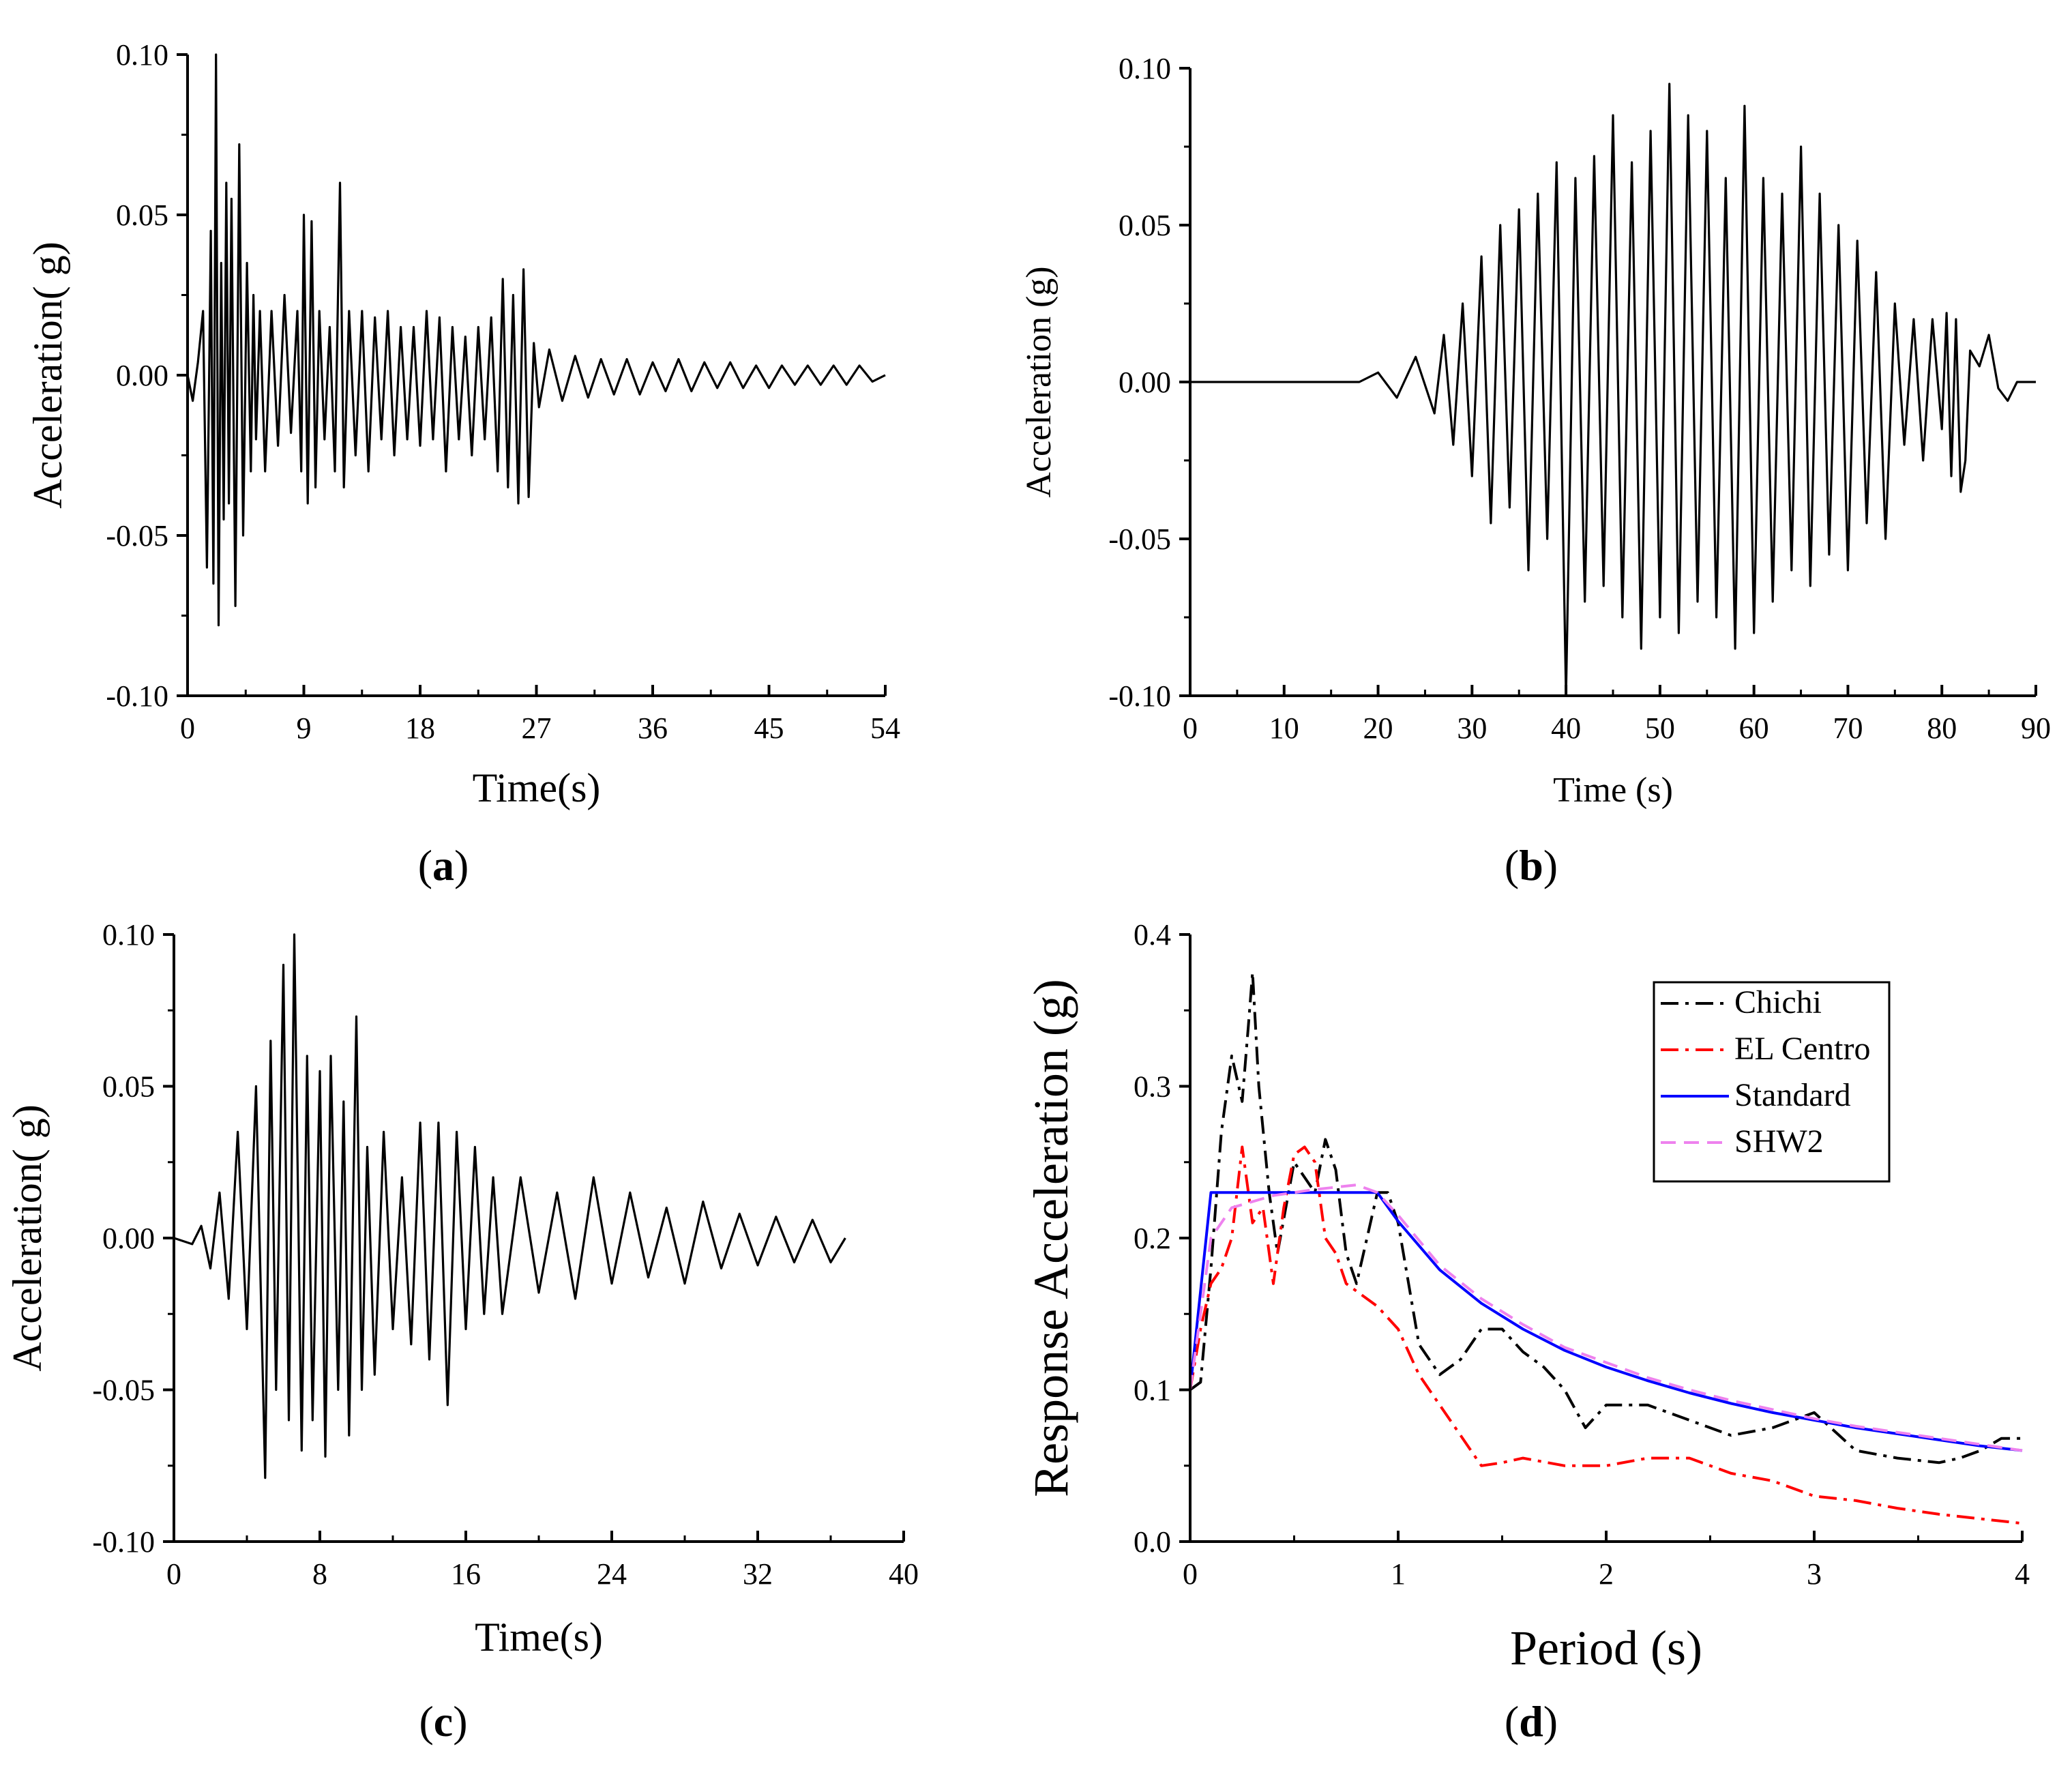 The image size is (2072, 1766). I want to click on y-tick-label-d: 0.0, so click(1152, 1542).